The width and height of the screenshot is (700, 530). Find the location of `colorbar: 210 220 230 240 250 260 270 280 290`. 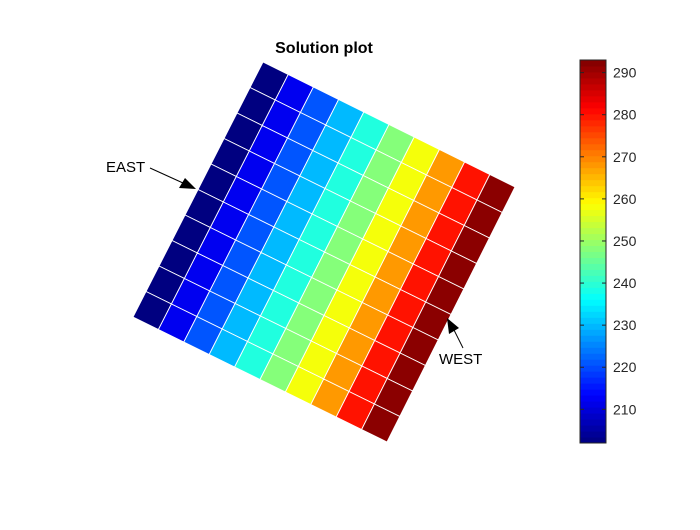

colorbar: 210 220 230 240 250 260 270 280 290 is located at coordinates (608, 251).